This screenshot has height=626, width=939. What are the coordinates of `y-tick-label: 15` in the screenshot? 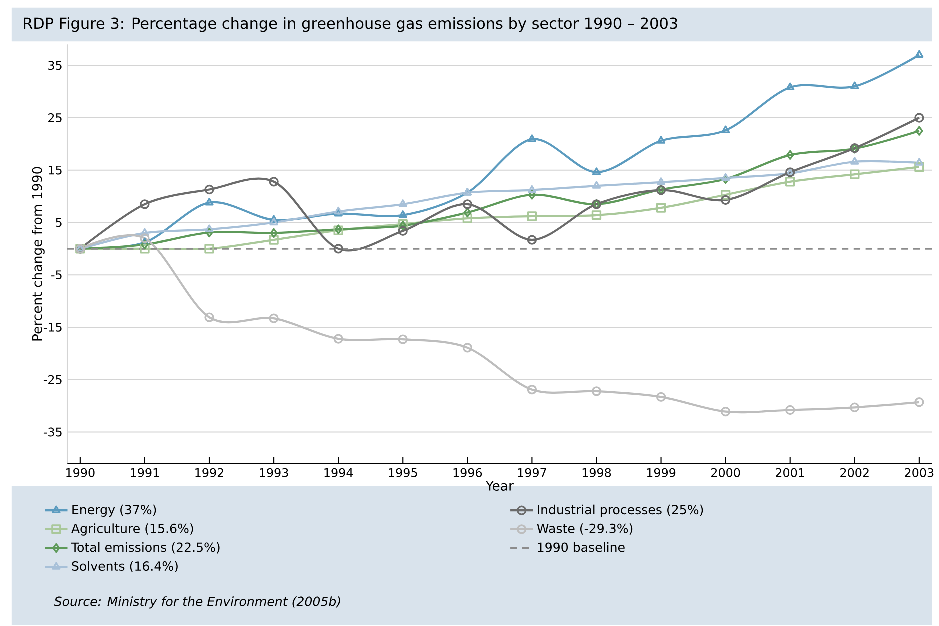 It's located at (55, 171).